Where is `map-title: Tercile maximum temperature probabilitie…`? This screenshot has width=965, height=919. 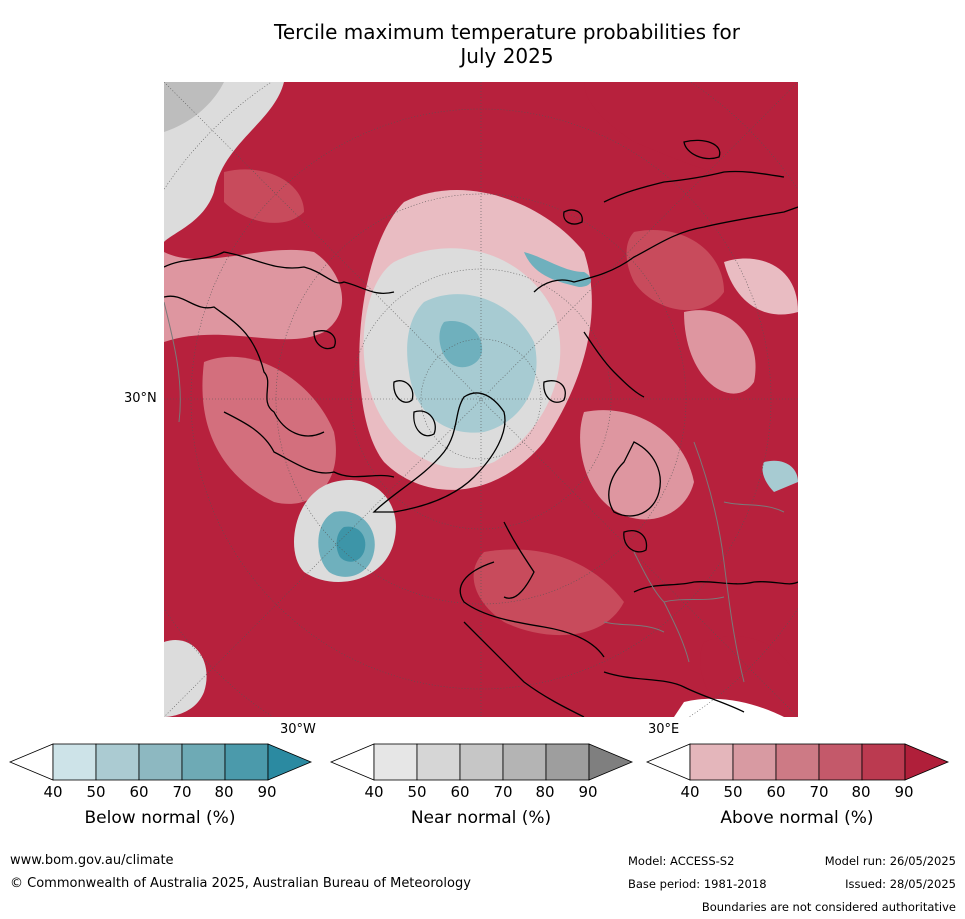
map-title: Tercile maximum temperature probabilitie… is located at coordinates (507, 44).